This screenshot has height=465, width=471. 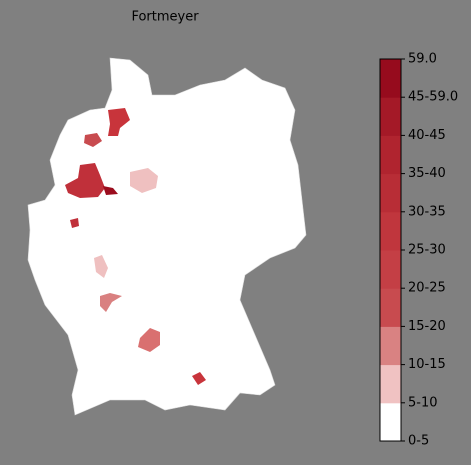 I want to click on colorbar-label: 20-25, so click(x=427, y=288).